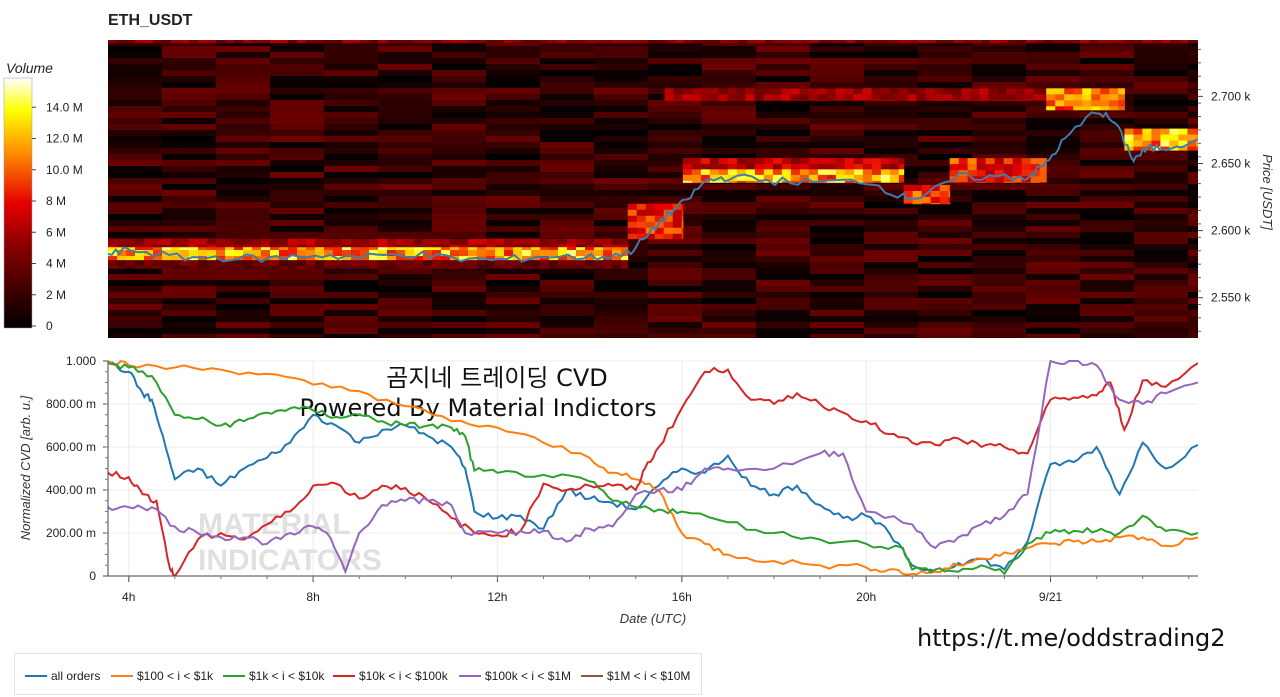 Image resolution: width=1280 pixels, height=697 pixels. What do you see at coordinates (62, 676) in the screenshot?
I see `legend-item-all-orders: all orders` at bounding box center [62, 676].